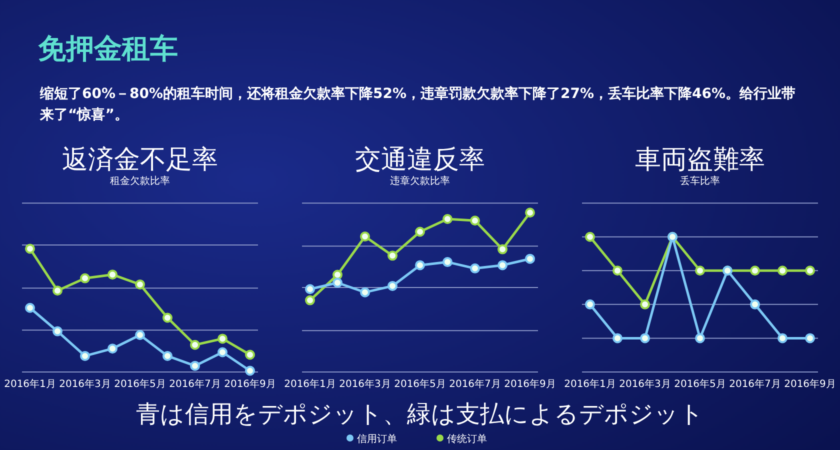  I want to click on chart-subtitle: 租金欠款比率, so click(140, 181).